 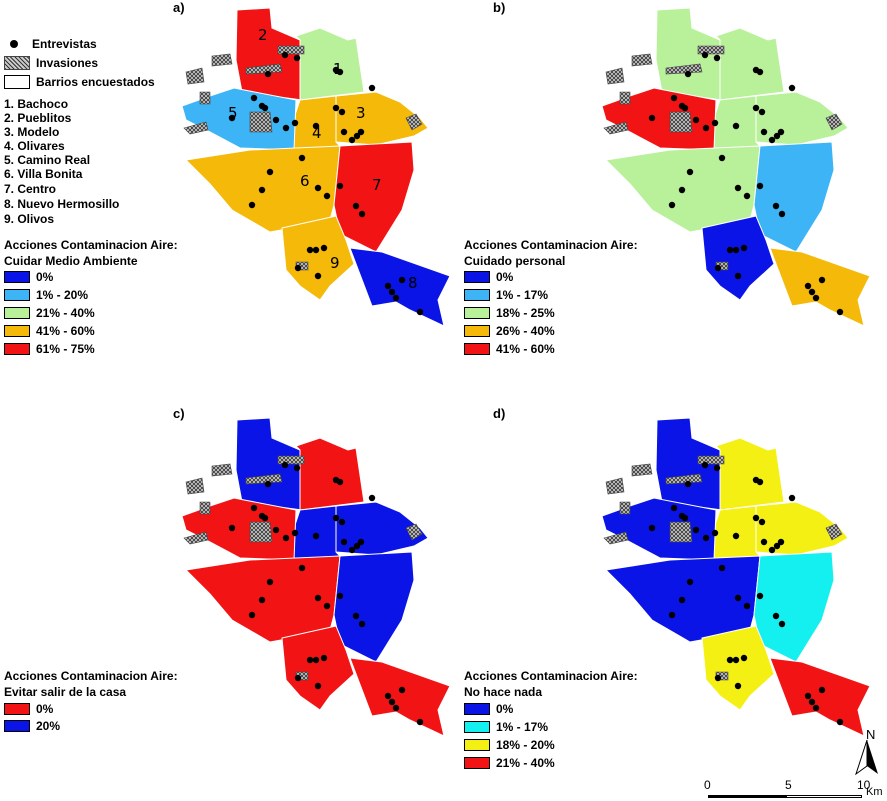 What do you see at coordinates (49, 331) in the screenshot?
I see `legend-class: 41% - 60%` at bounding box center [49, 331].